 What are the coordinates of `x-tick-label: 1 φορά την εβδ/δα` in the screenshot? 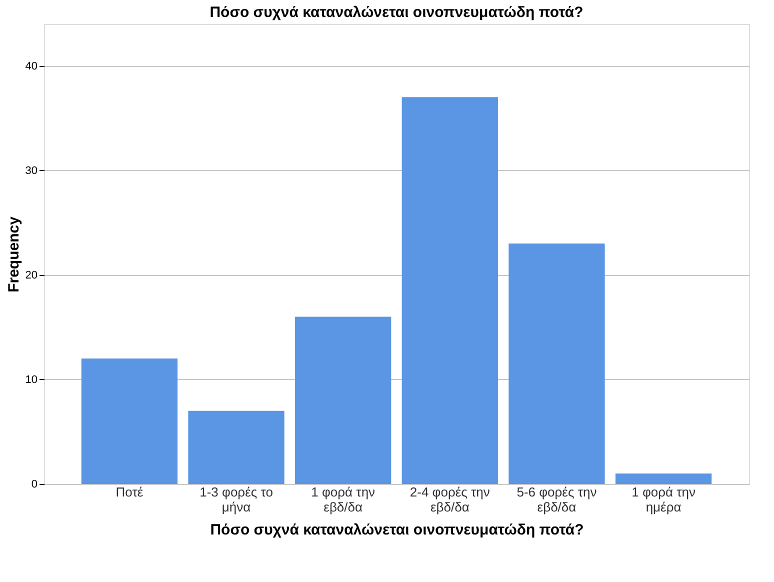 It's located at (343, 499).